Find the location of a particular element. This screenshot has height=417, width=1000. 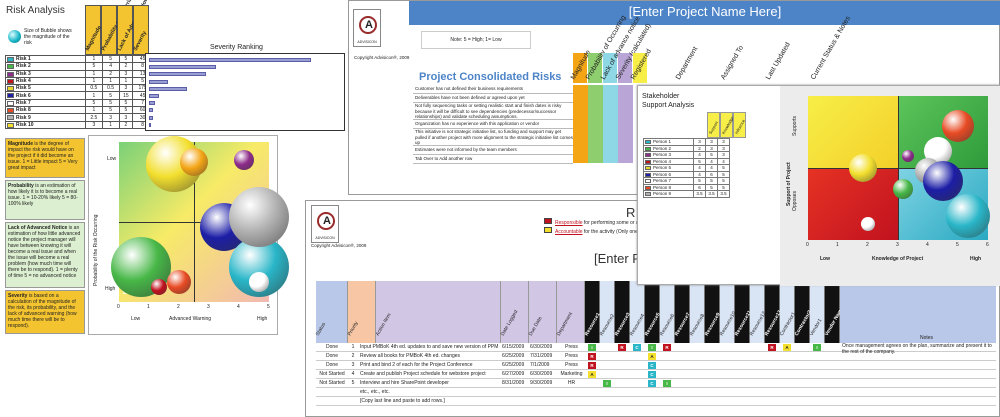

task-department: Press is located at coordinates (571, 356).